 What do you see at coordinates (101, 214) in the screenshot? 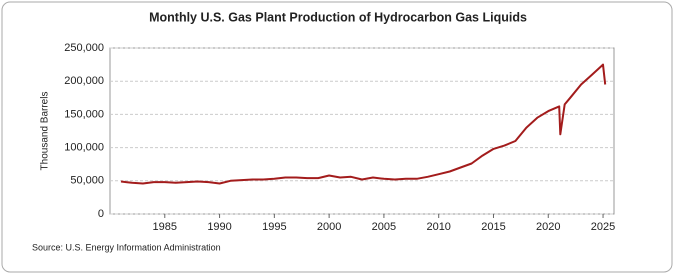
I see `y-tick-label: 0` at bounding box center [101, 214].